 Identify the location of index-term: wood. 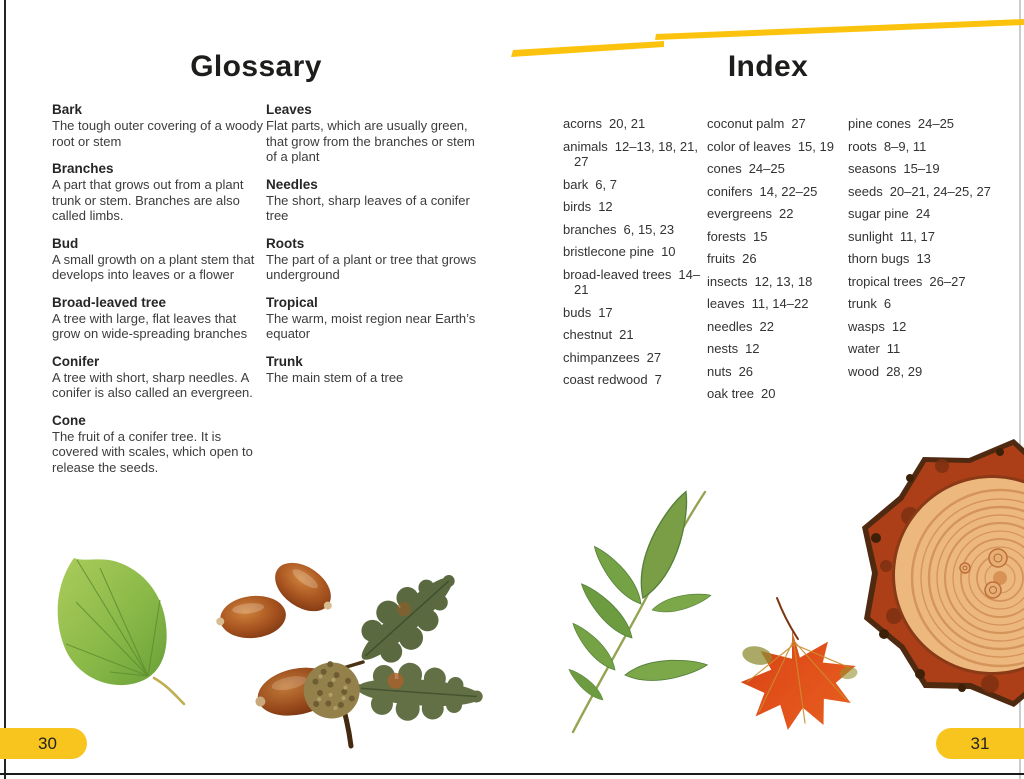
(864, 371).